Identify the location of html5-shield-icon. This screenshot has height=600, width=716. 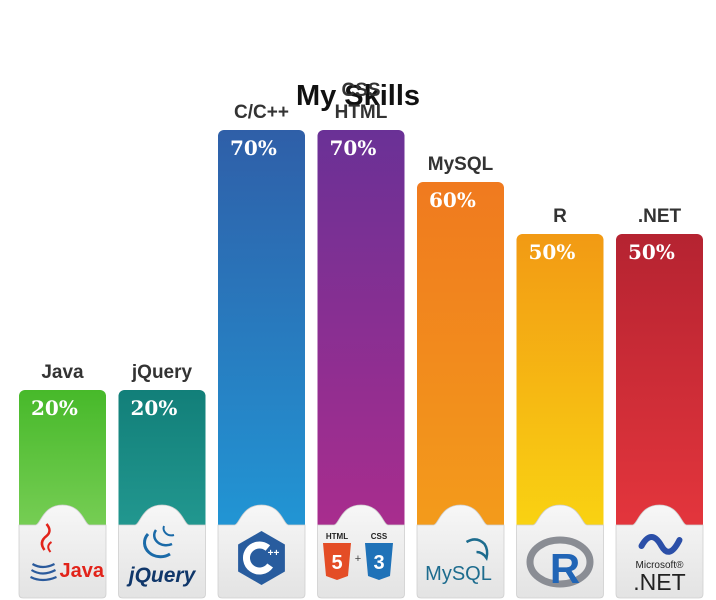
(337, 561).